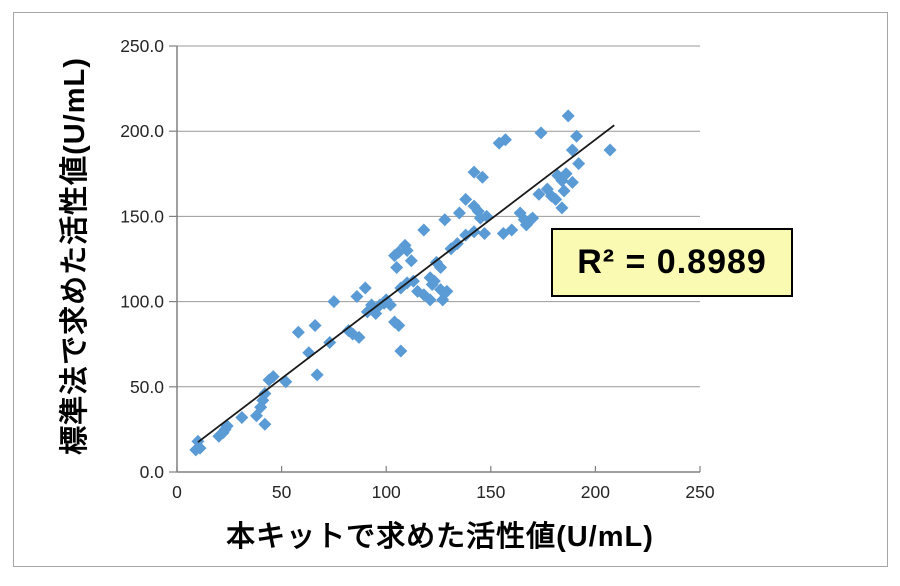 Image resolution: width=900 pixels, height=586 pixels. What do you see at coordinates (75, 256) in the screenshot?
I see `y-axis-title: 標準法で求めた活性値(U/mL)` at bounding box center [75, 256].